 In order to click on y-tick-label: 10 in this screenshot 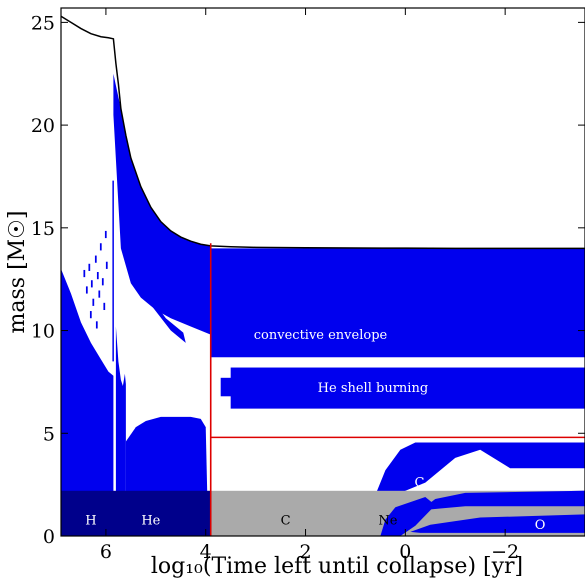, I will do `click(43, 332)`.